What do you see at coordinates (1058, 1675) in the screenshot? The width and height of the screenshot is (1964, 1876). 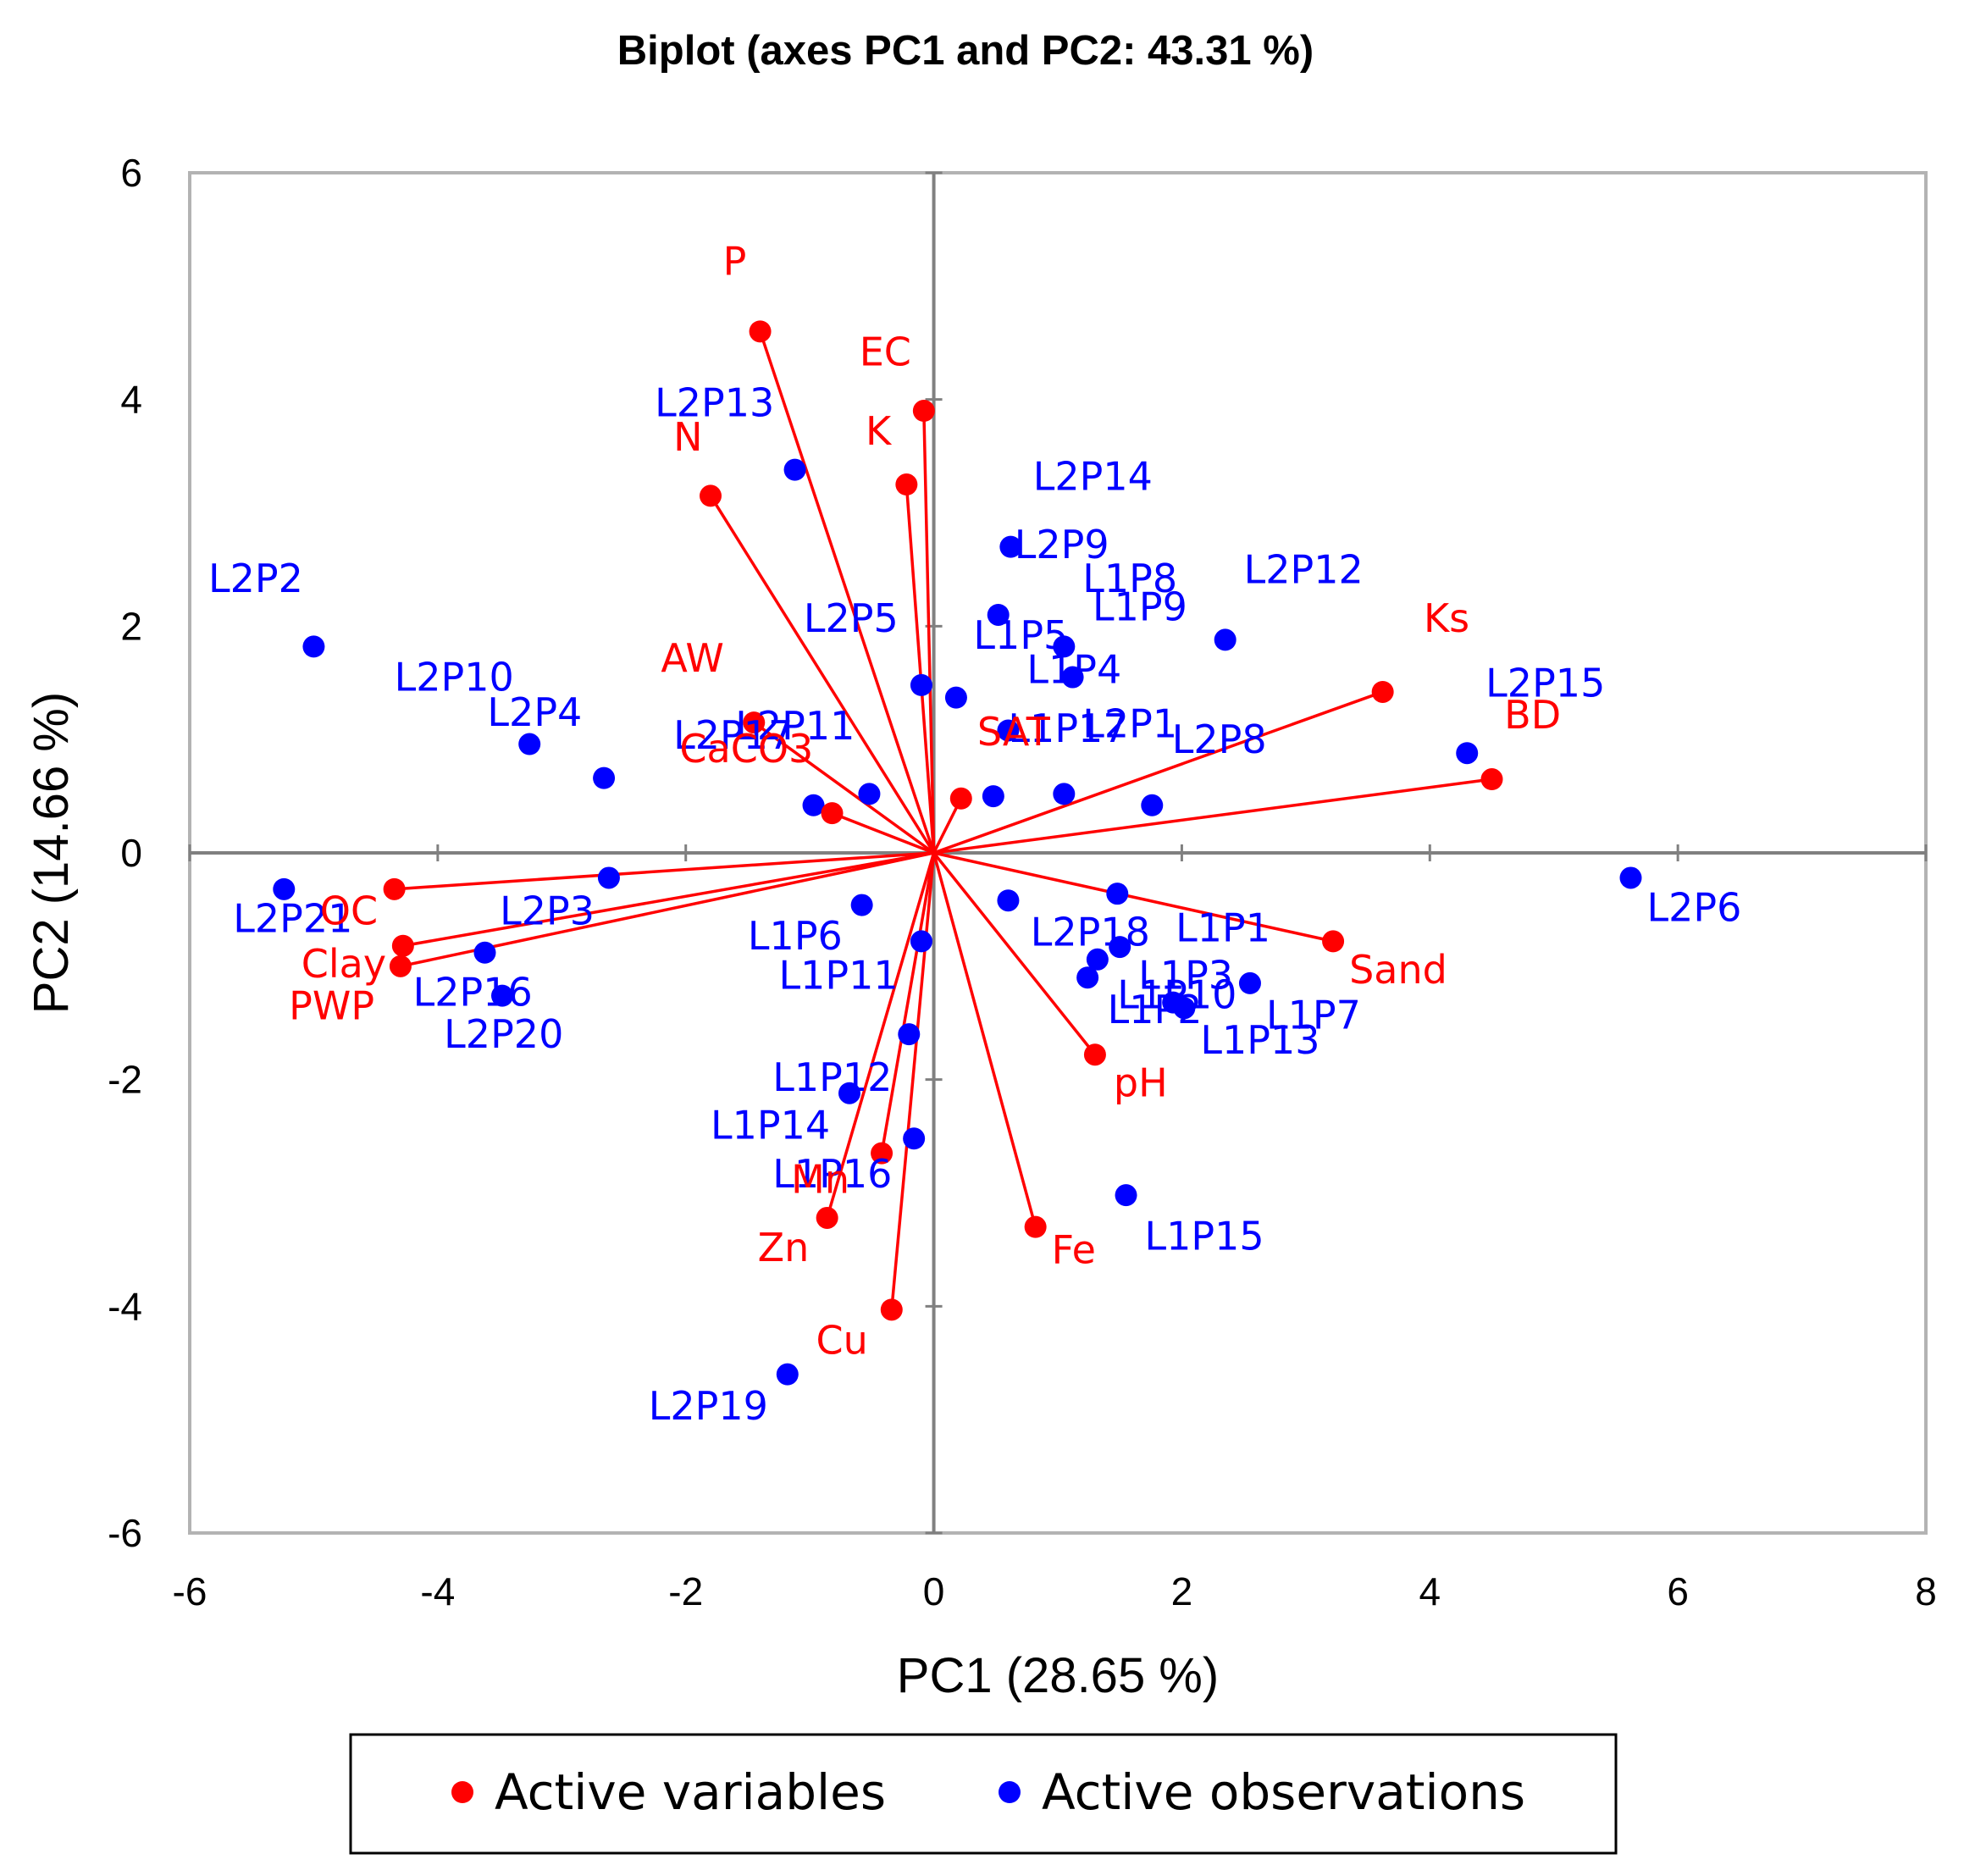 I see `x-axis-title: PC1 (28.65 %)` at bounding box center [1058, 1675].